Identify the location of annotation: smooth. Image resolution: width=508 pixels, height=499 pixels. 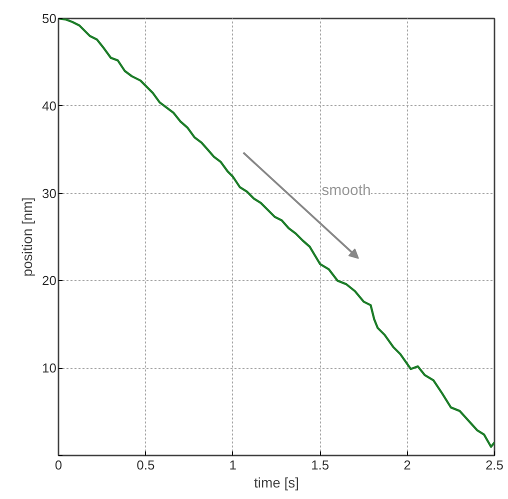
(346, 191).